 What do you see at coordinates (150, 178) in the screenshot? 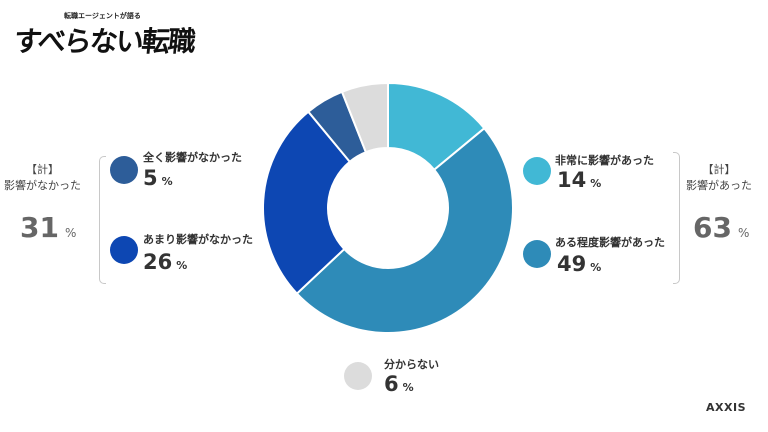
I see `value-not-at-all: 5` at bounding box center [150, 178].